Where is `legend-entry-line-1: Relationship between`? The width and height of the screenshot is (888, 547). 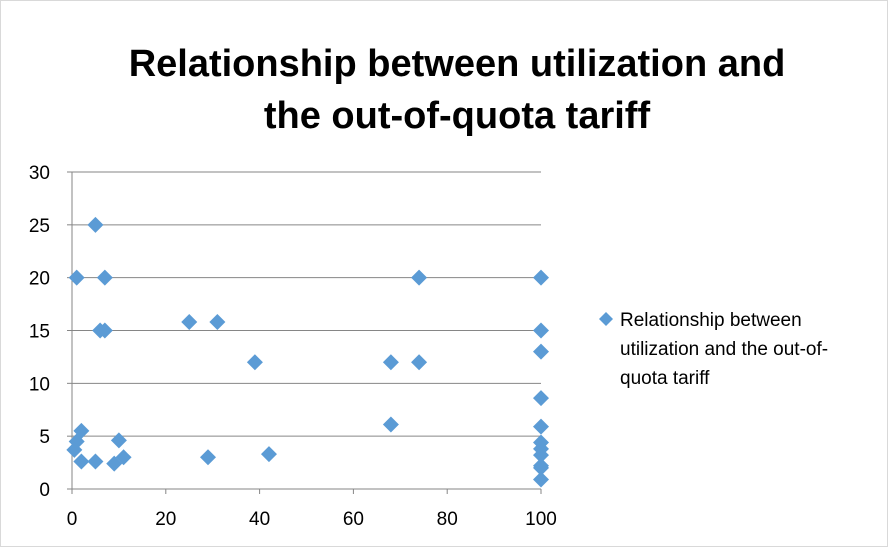 legend-entry-line-1: Relationship between is located at coordinates (711, 320).